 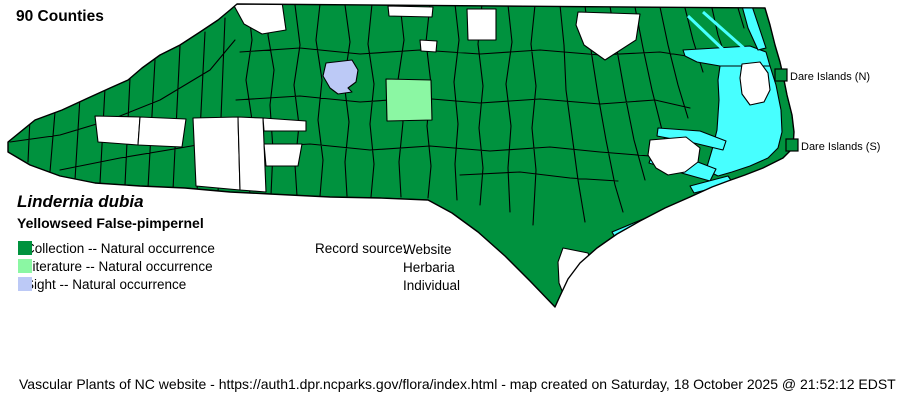 I want to click on county-count-label: 90 Counties, so click(x=60, y=16).